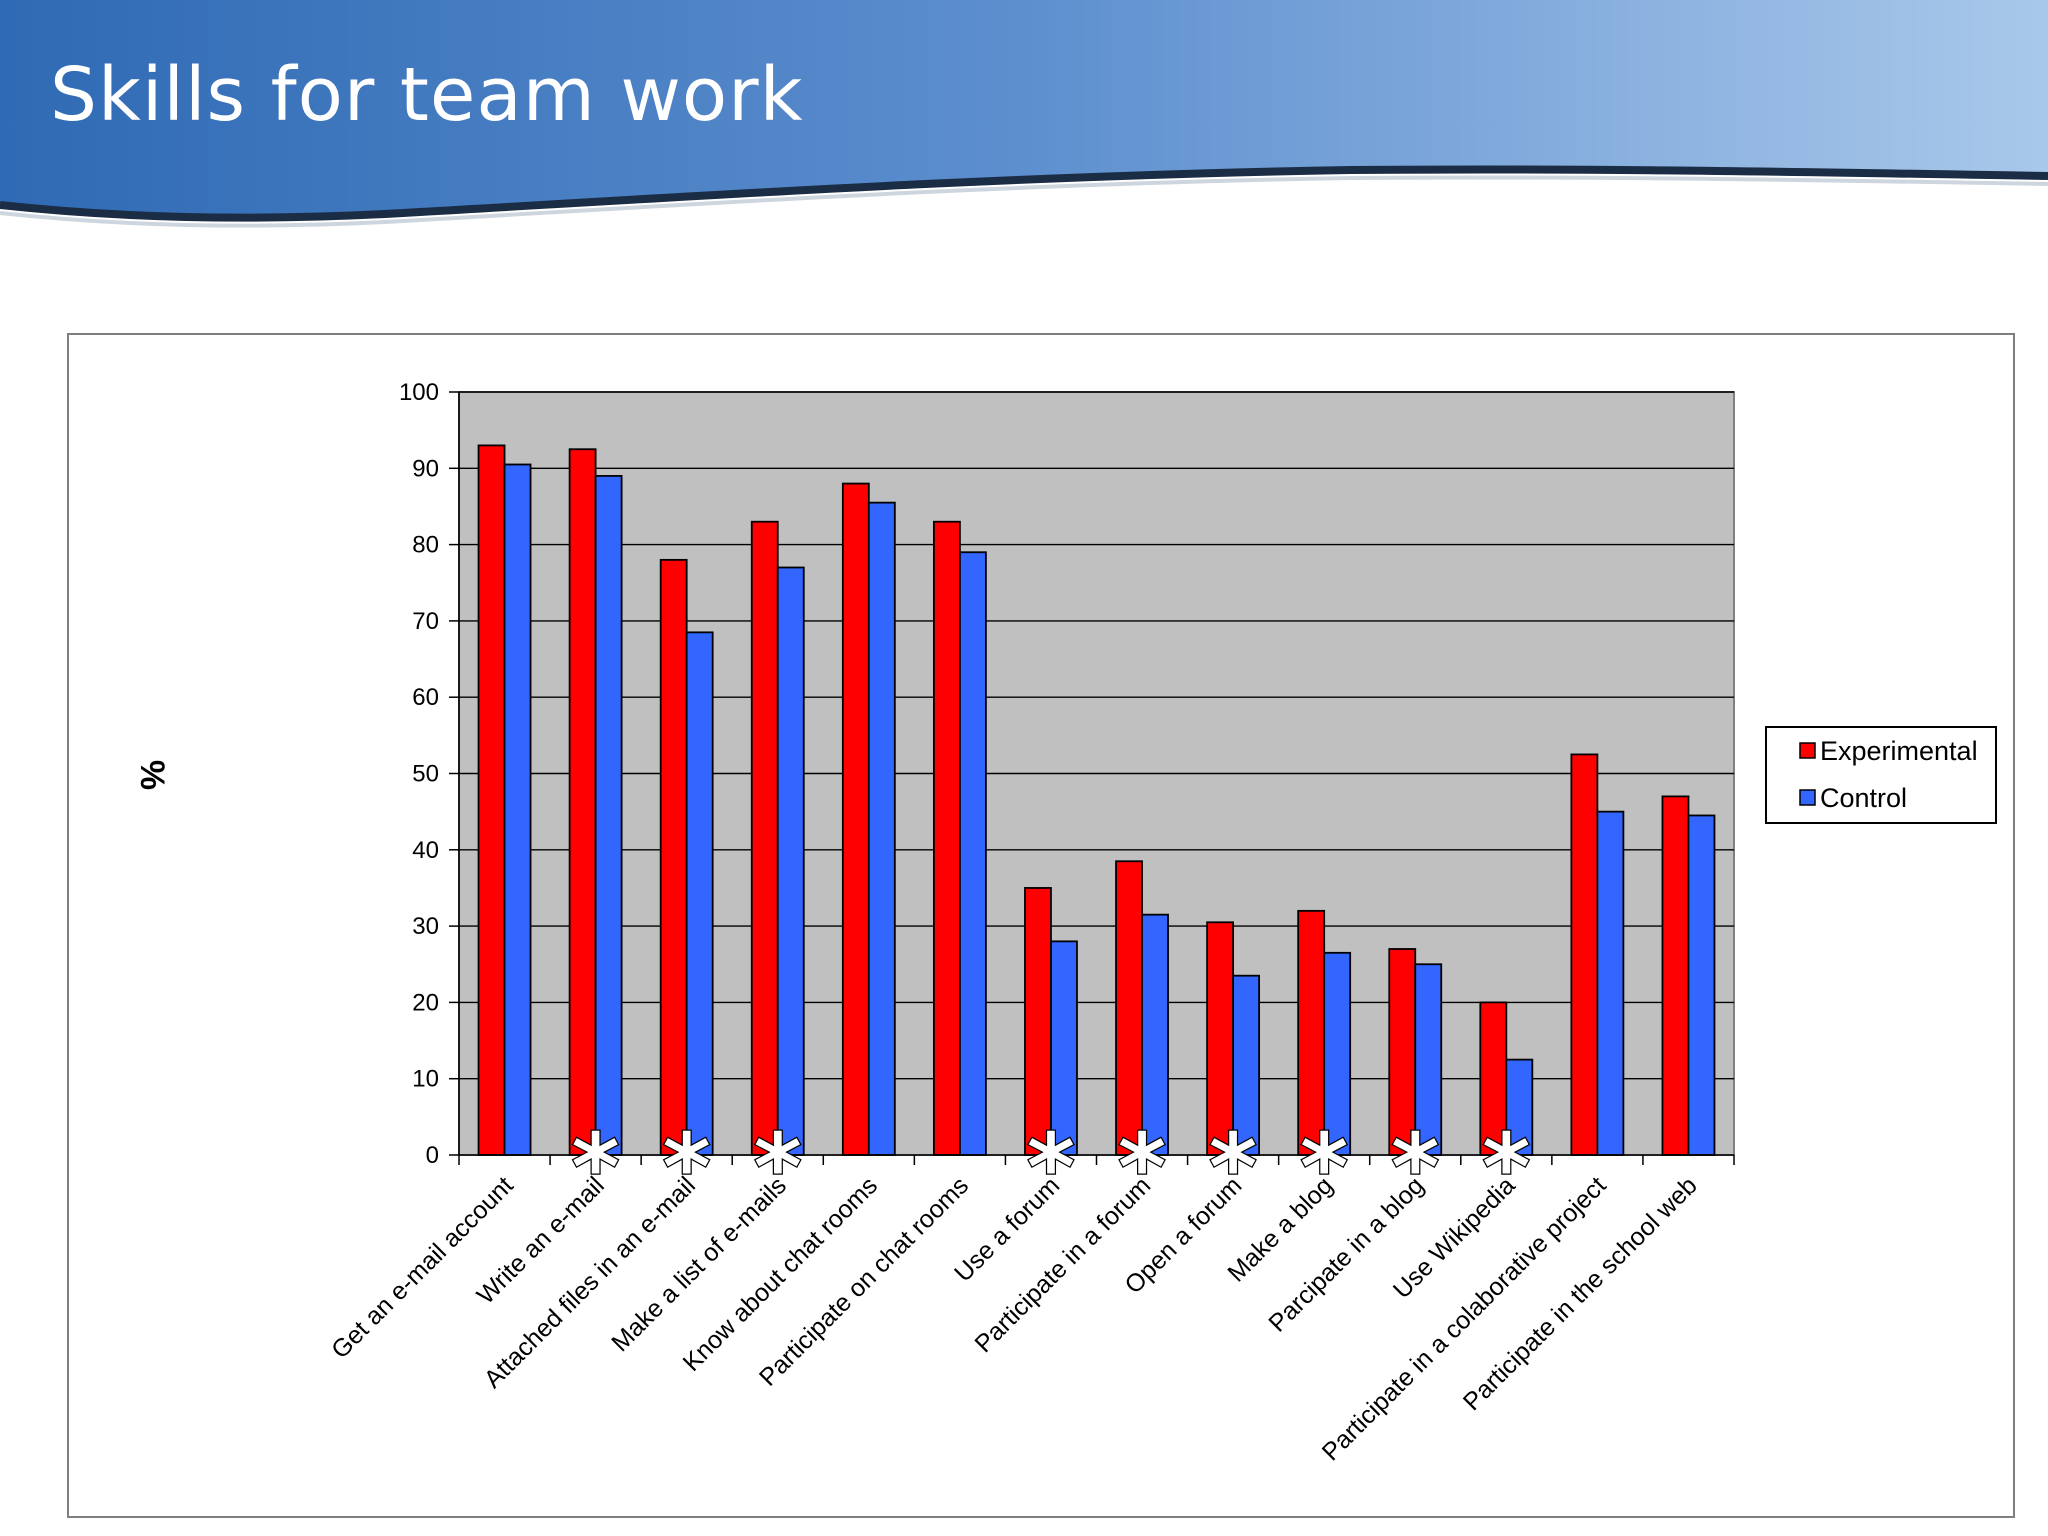 Image resolution: width=2048 pixels, height=1536 pixels. Describe the element at coordinates (1024, 114) in the screenshot. I see `header-banner` at that location.